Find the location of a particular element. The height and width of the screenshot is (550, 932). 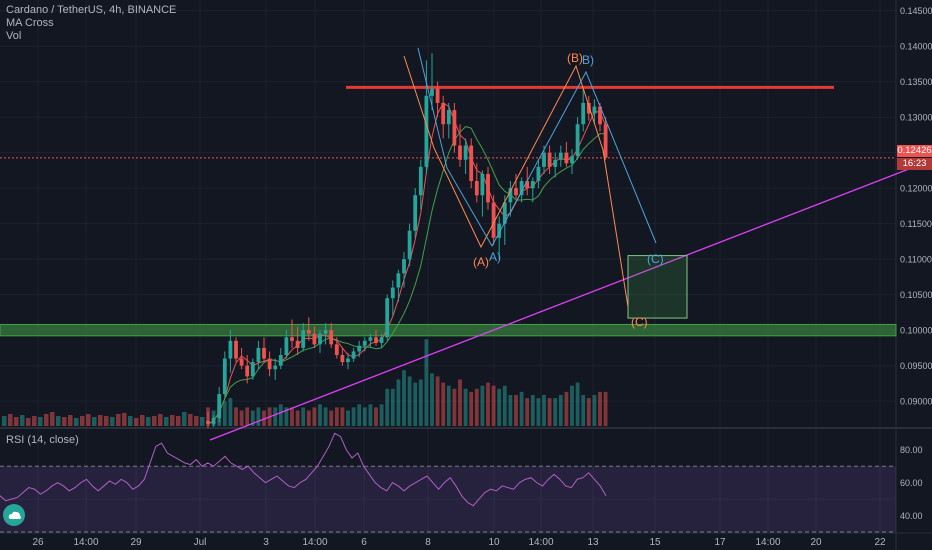

wave-label-a-orange: (A) is located at coordinates (481, 262).